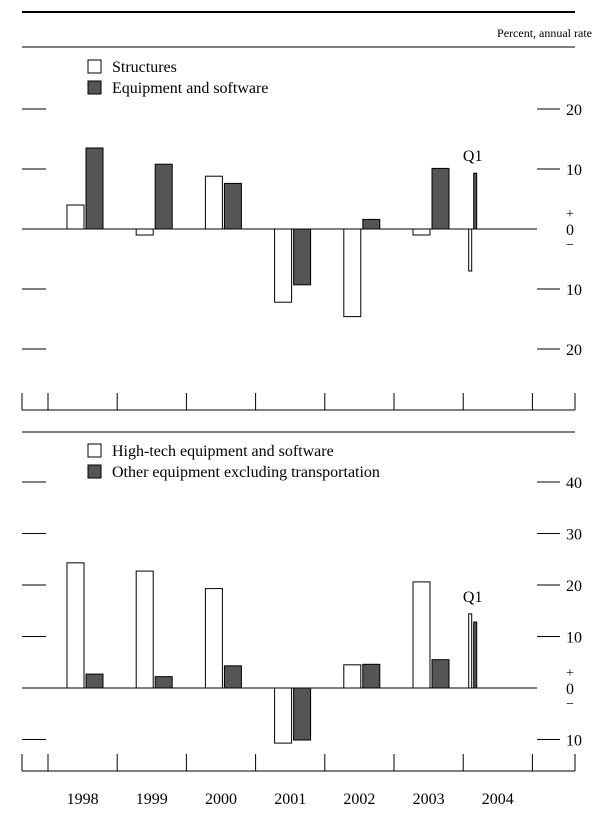 The width and height of the screenshot is (595, 822). Describe the element at coordinates (570, 704) in the screenshot. I see `panel2-zero-minus: −` at that location.